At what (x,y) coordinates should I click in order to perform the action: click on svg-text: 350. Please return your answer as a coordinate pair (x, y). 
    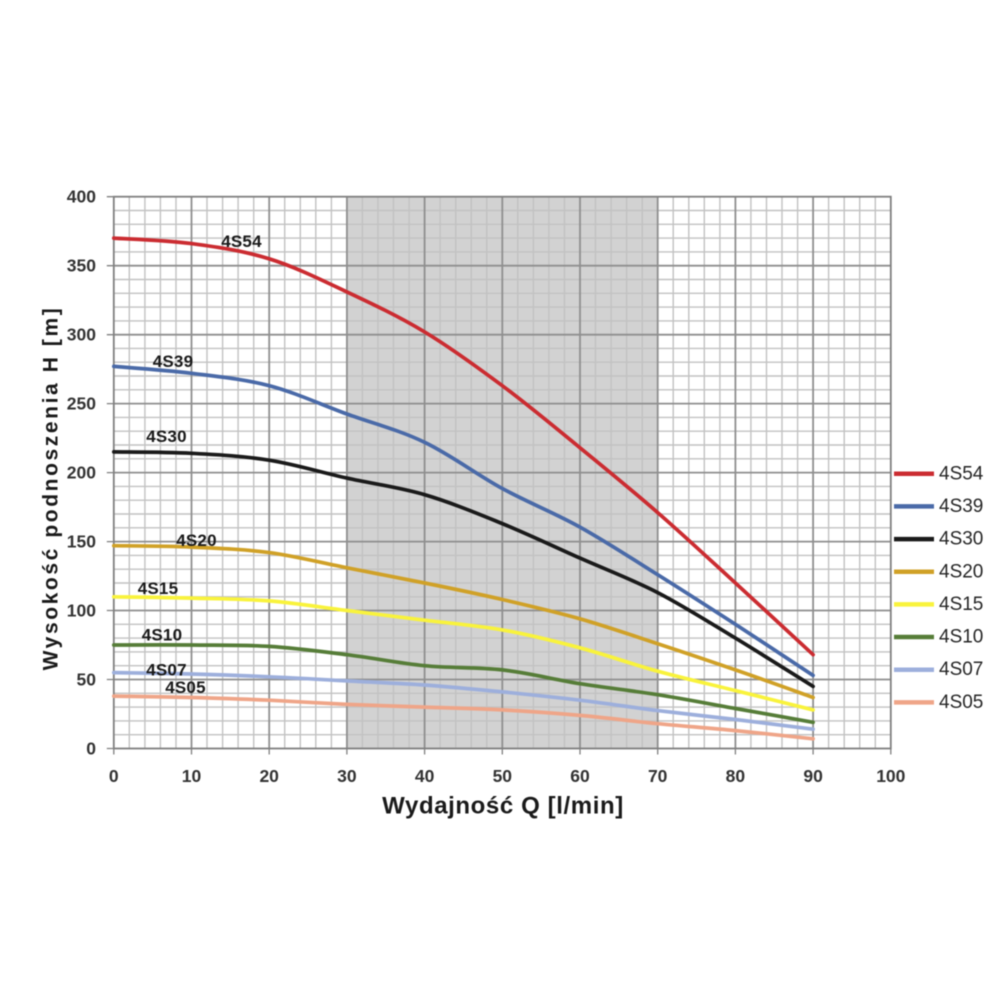
    Looking at the image, I should click on (81, 266).